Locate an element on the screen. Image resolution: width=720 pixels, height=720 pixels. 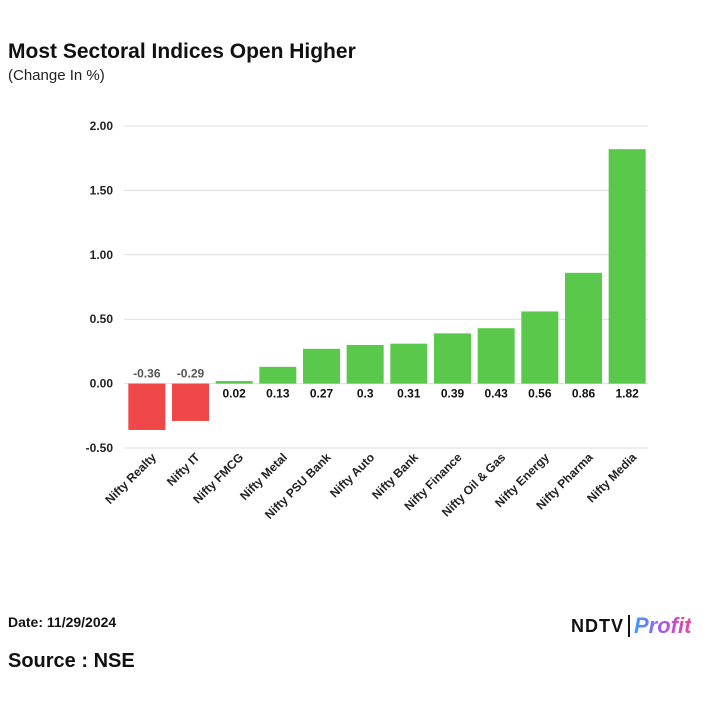
y-axis-ticks: 2.00 1.50 1.00 0.50 0.00 -0.50 is located at coordinates (100, 287).